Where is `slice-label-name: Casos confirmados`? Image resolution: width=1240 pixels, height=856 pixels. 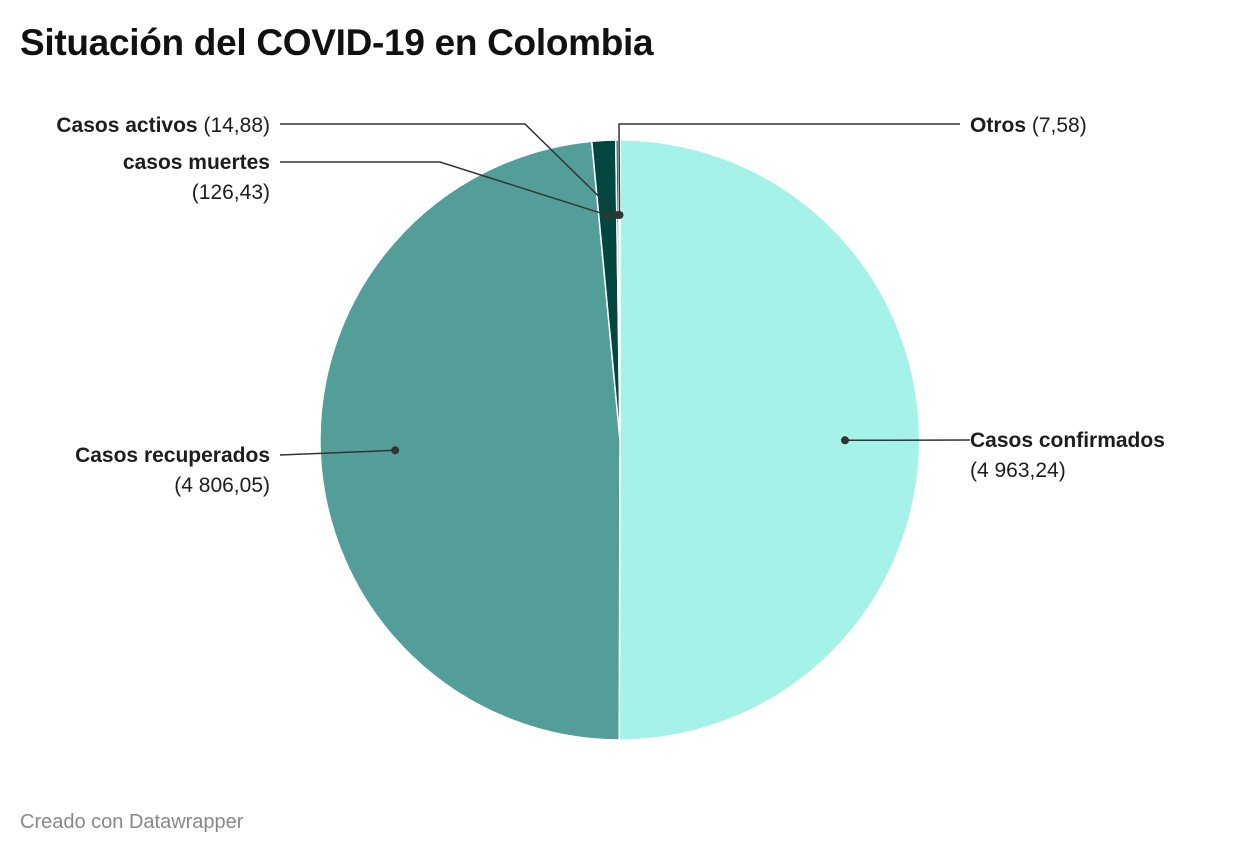
slice-label-name: Casos confirmados is located at coordinates (1067, 440).